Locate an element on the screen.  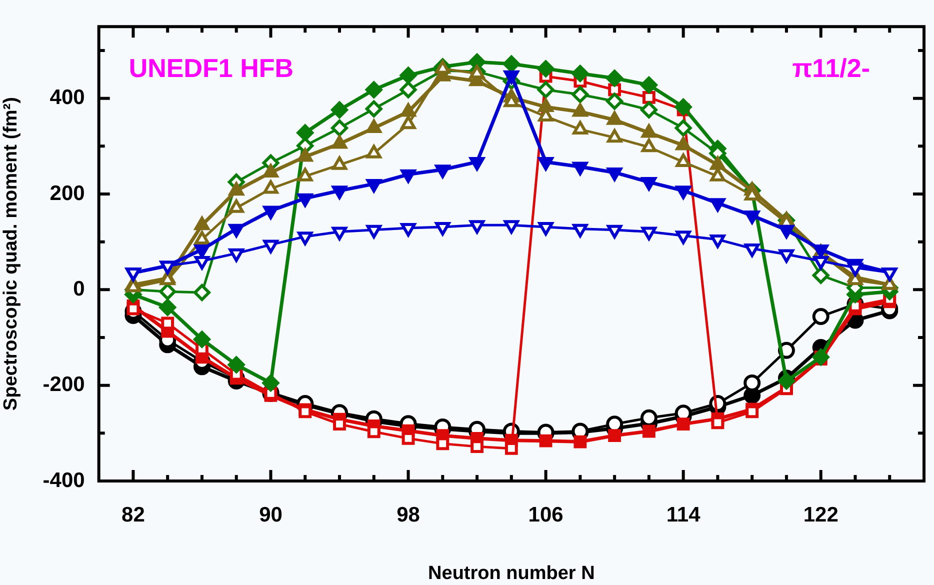
y-tick-label: 0 is located at coordinates (79, 288).